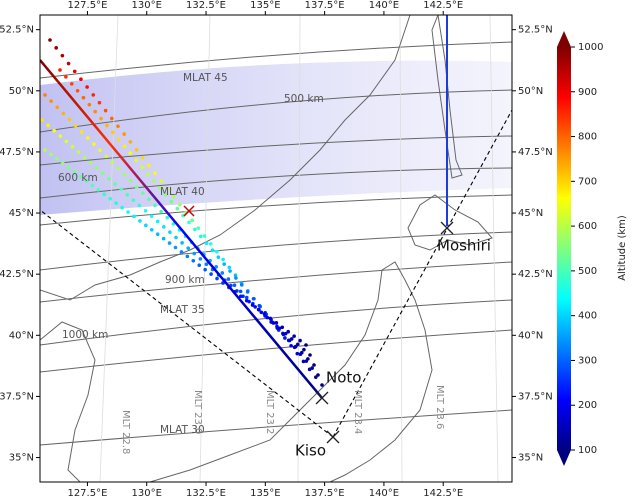 The image size is (640, 498). Describe the element at coordinates (535, 396) in the screenshot. I see `y-tick-label: 37.5°N` at that location.